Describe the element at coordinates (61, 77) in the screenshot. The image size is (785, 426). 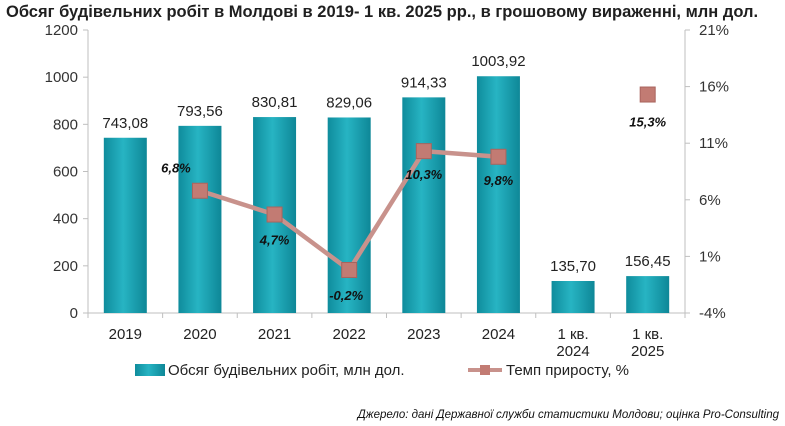
I see `y-left-tick-label: 1000` at that location.